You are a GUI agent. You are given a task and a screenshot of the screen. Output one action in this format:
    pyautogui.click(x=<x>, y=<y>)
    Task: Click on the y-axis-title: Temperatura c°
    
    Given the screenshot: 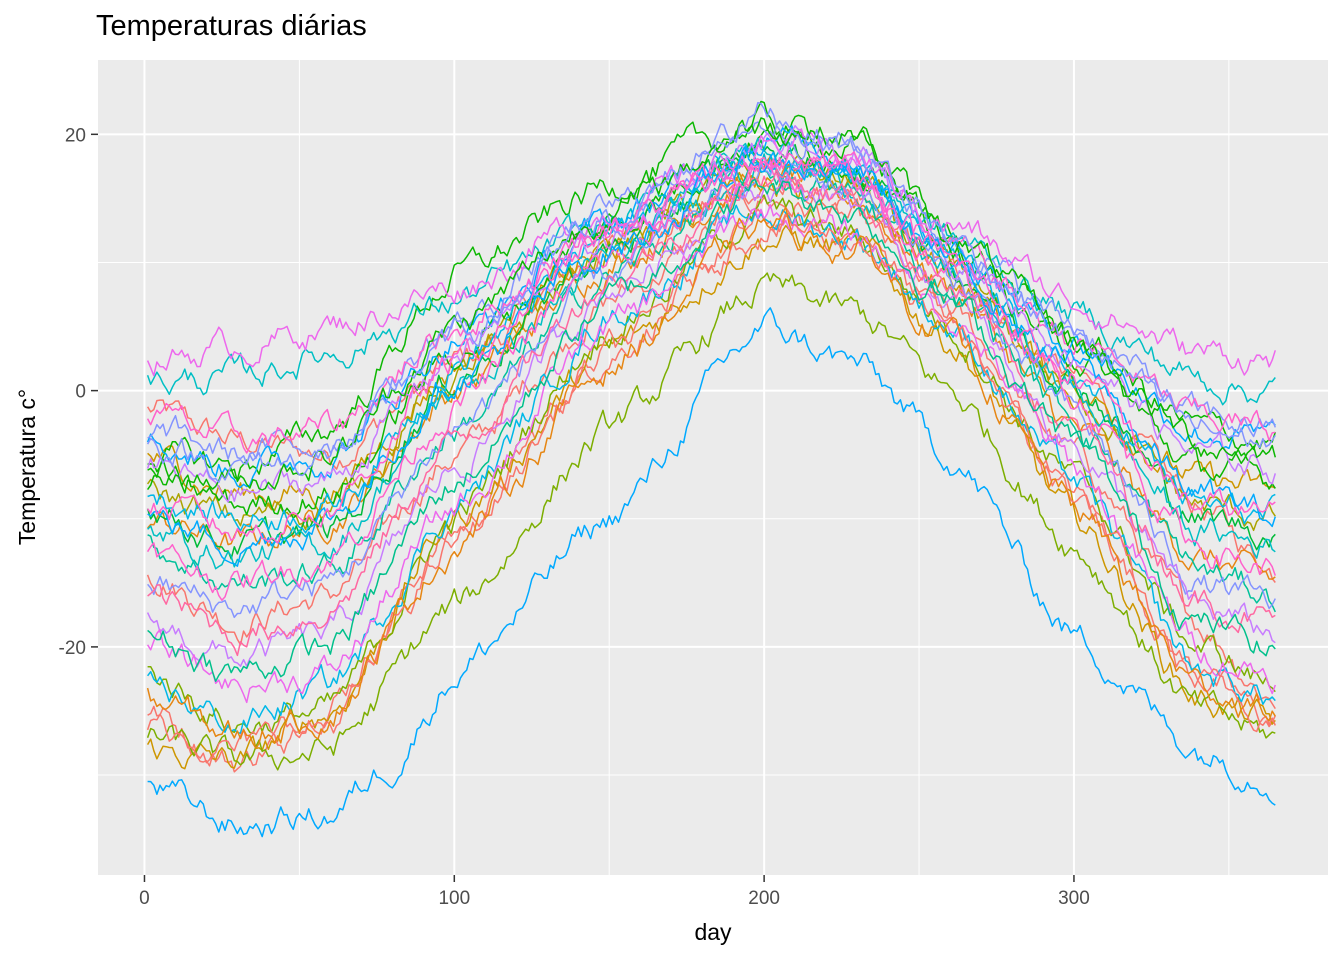 What is the action you would take?
    pyautogui.click(x=27, y=467)
    